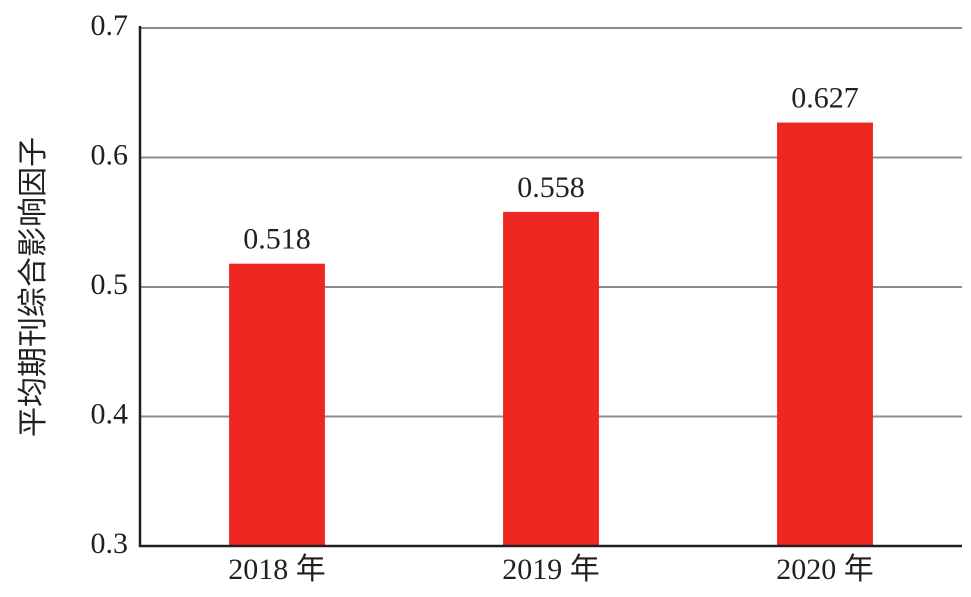 The width and height of the screenshot is (971, 597). Describe the element at coordinates (551, 187) in the screenshot. I see `data-label: 0.558` at that location.